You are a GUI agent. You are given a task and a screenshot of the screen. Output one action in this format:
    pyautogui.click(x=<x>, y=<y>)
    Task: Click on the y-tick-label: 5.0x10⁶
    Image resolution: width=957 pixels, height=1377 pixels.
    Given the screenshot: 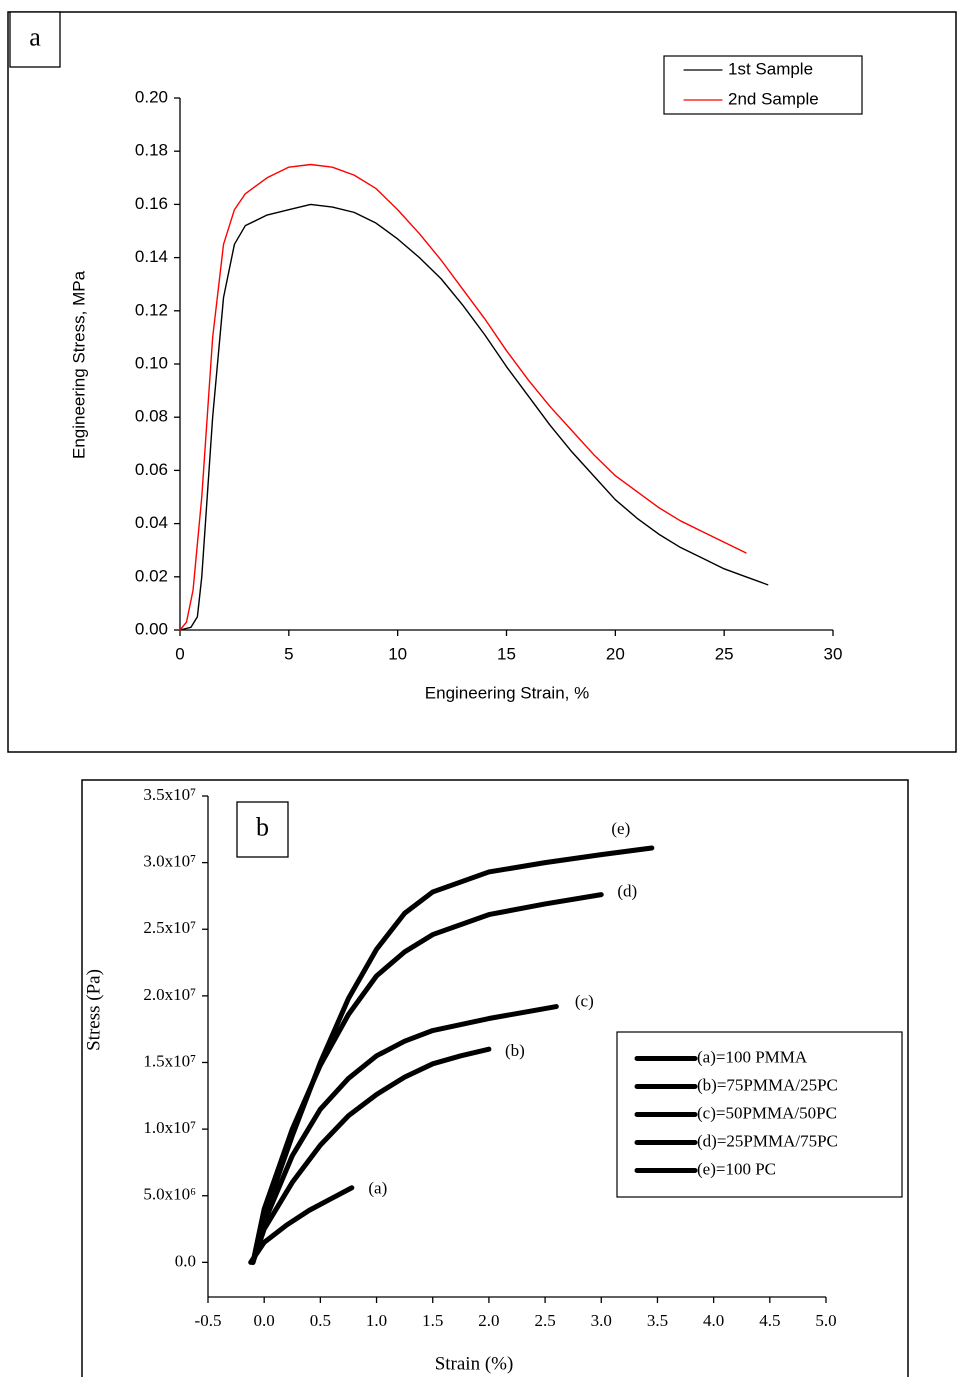 What is the action you would take?
    pyautogui.click(x=169, y=1194)
    